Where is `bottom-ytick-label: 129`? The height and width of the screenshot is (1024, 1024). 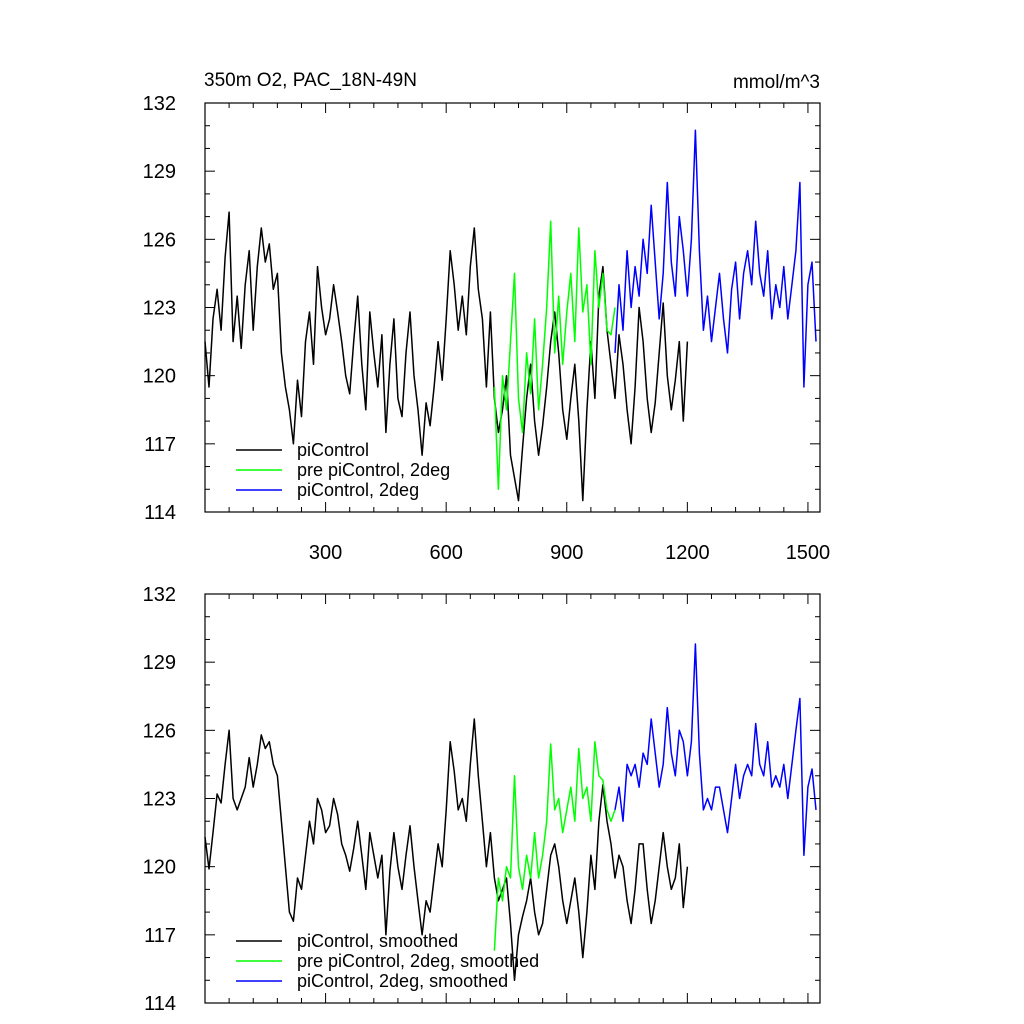 bottom-ytick-label: 129 is located at coordinates (159, 663).